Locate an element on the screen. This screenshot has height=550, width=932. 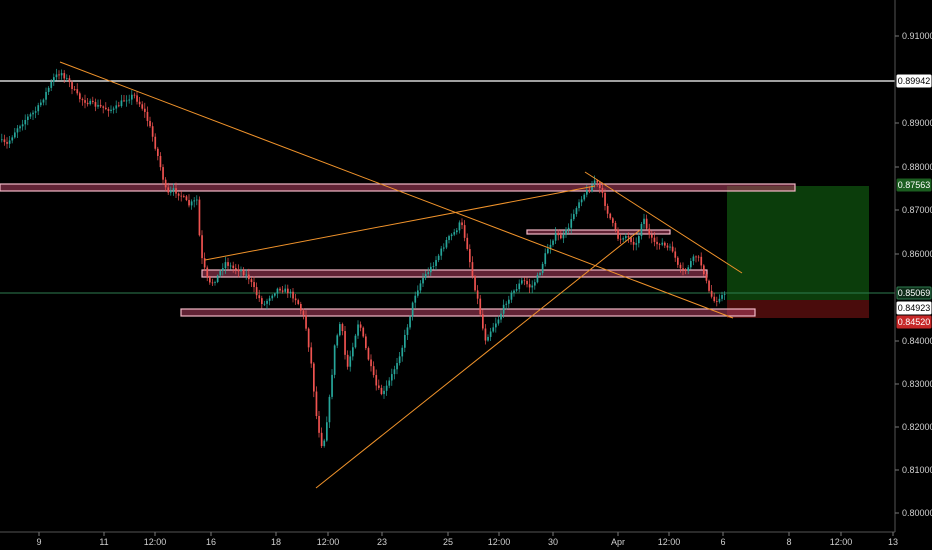
price-badge-label: 0.87563 is located at coordinates (914, 185).